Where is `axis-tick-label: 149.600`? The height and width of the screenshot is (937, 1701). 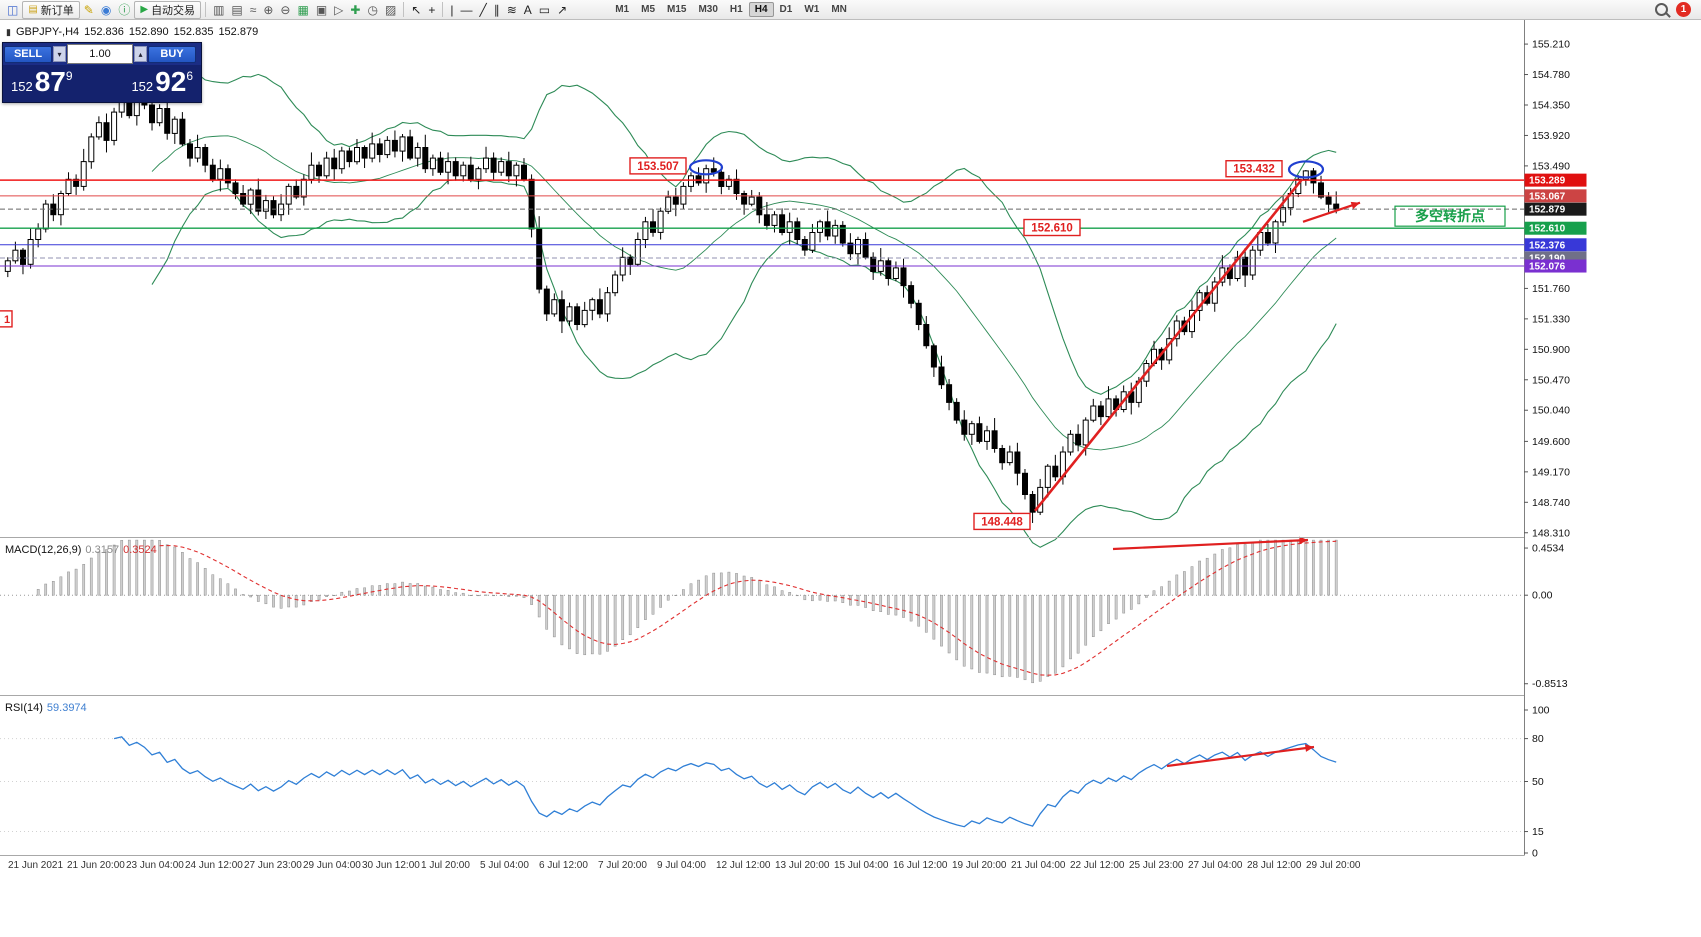
axis-tick-label: 149.600 is located at coordinates (1551, 442).